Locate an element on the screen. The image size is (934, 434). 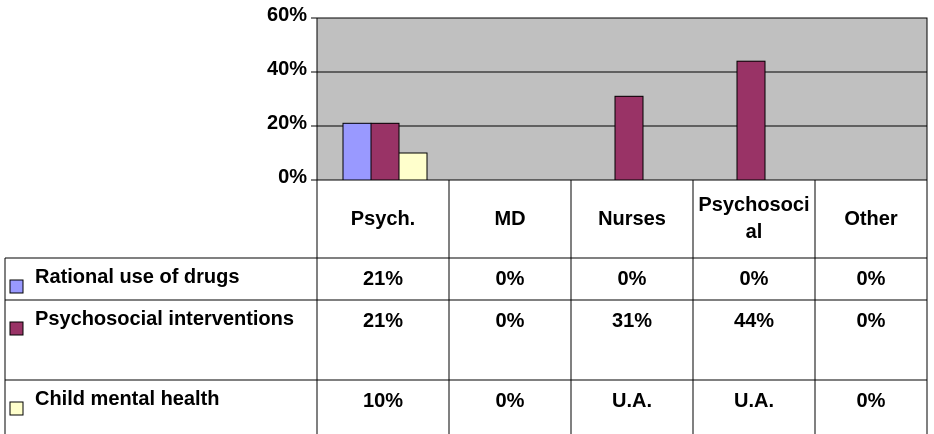
value-label: 10% is located at coordinates (383, 401).